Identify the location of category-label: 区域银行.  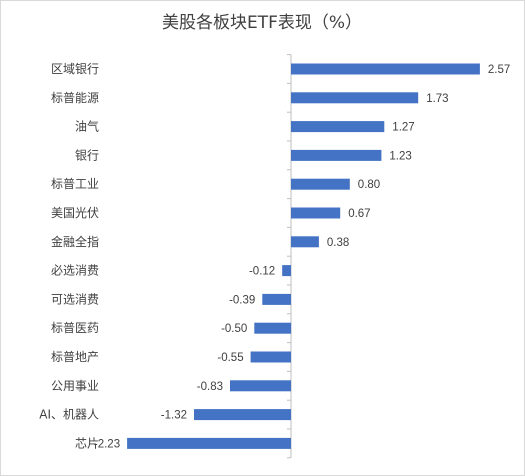
(75, 69).